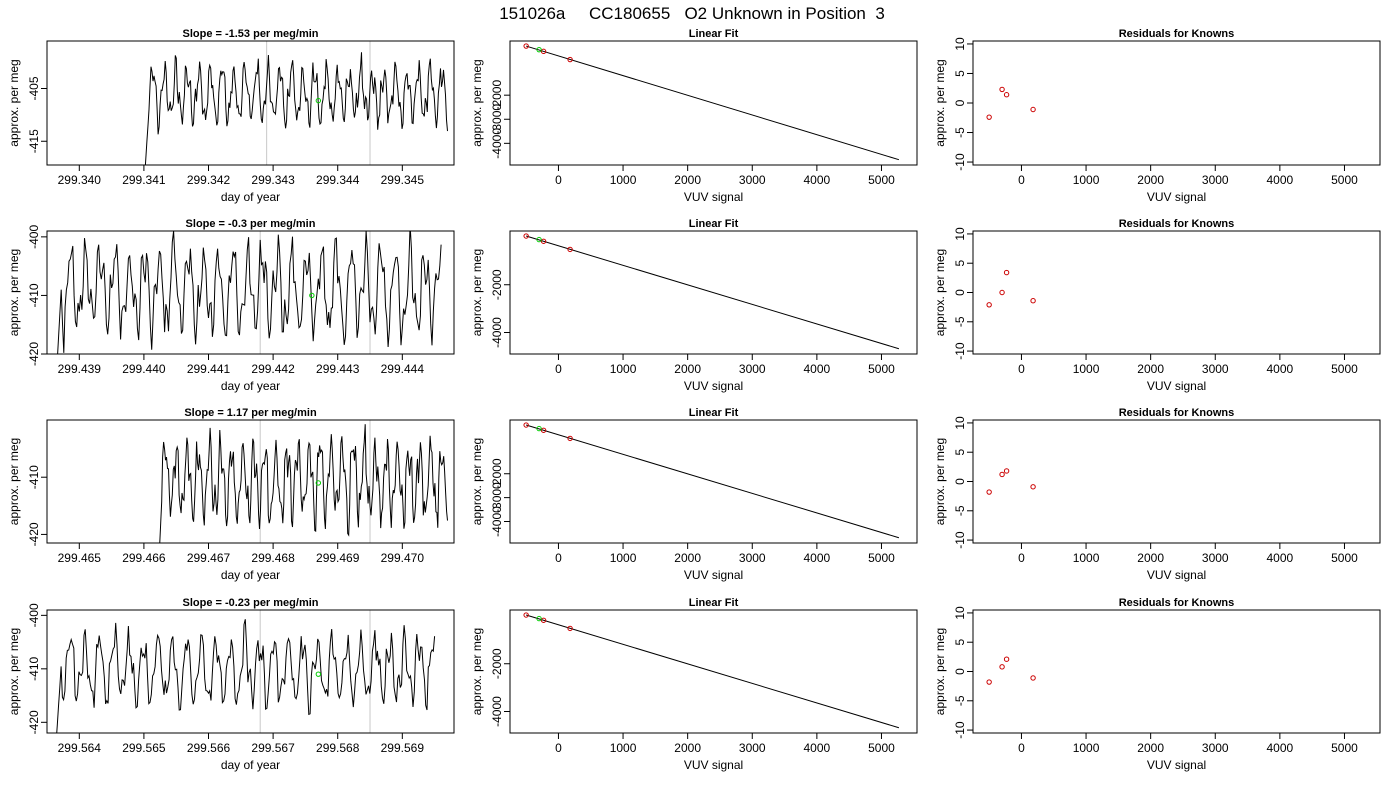 The image size is (1400, 800). What do you see at coordinates (250, 765) in the screenshot?
I see `x-axis-label: day of year` at bounding box center [250, 765].